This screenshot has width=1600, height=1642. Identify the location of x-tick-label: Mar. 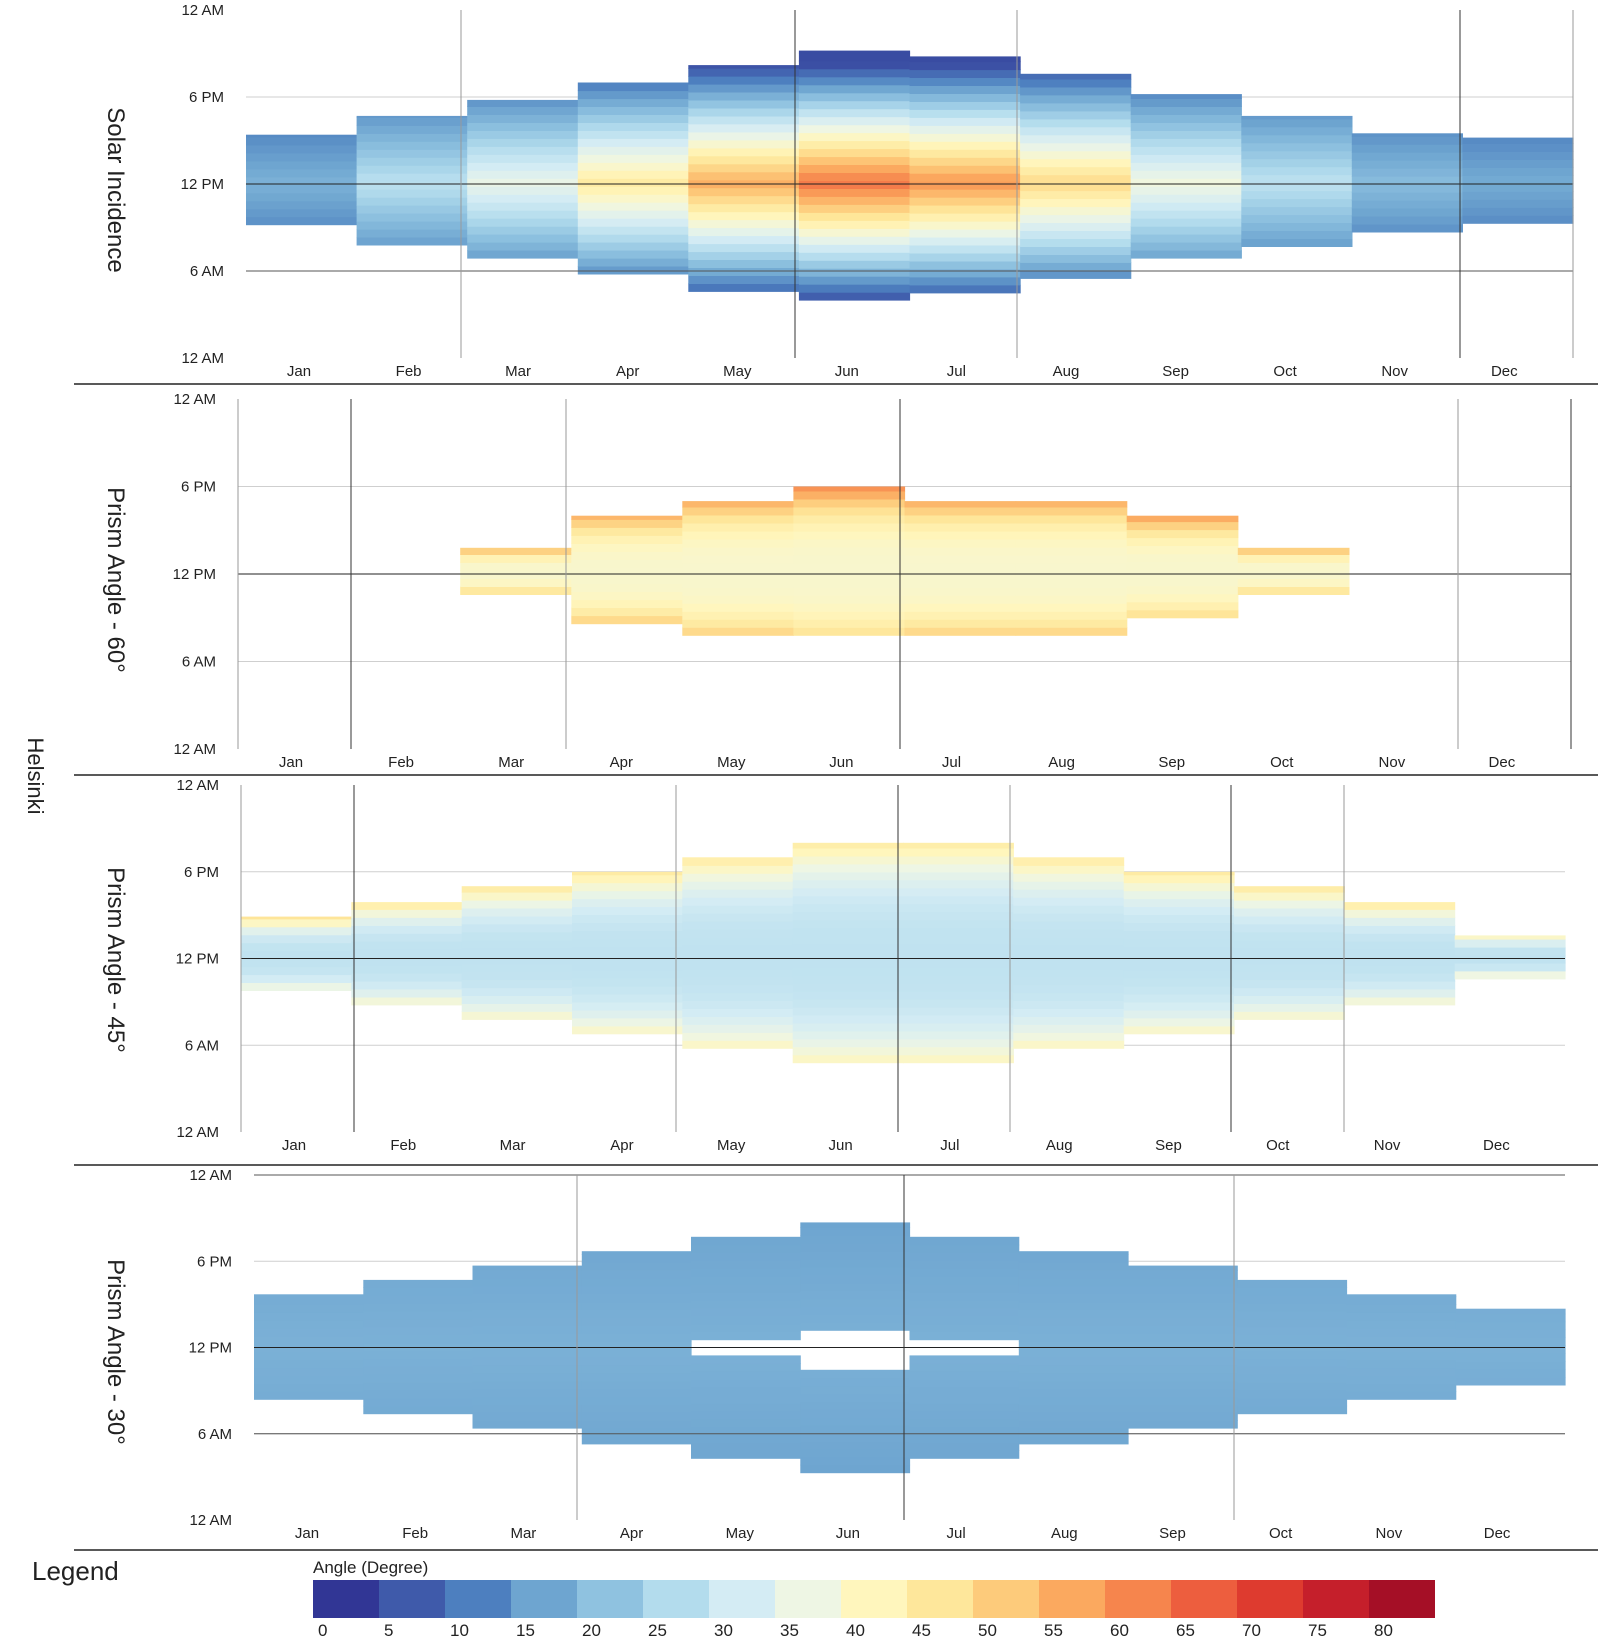
(518, 371).